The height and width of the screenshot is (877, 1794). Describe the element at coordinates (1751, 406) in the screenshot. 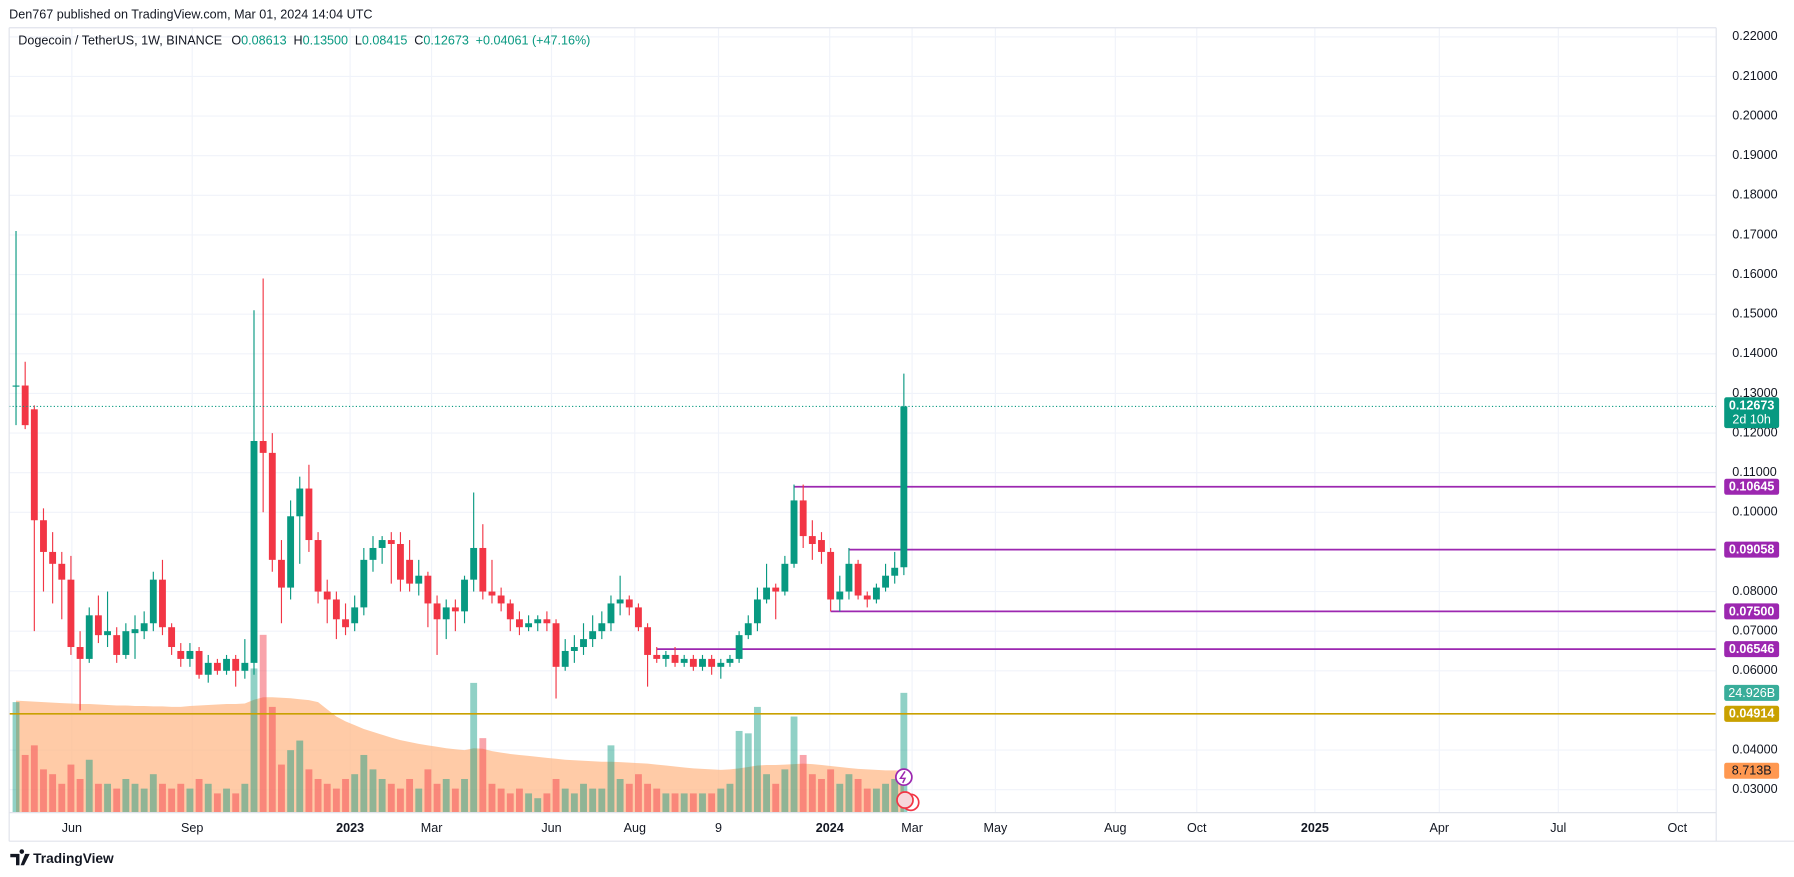

I see `last-price-label: 0.12673` at that location.